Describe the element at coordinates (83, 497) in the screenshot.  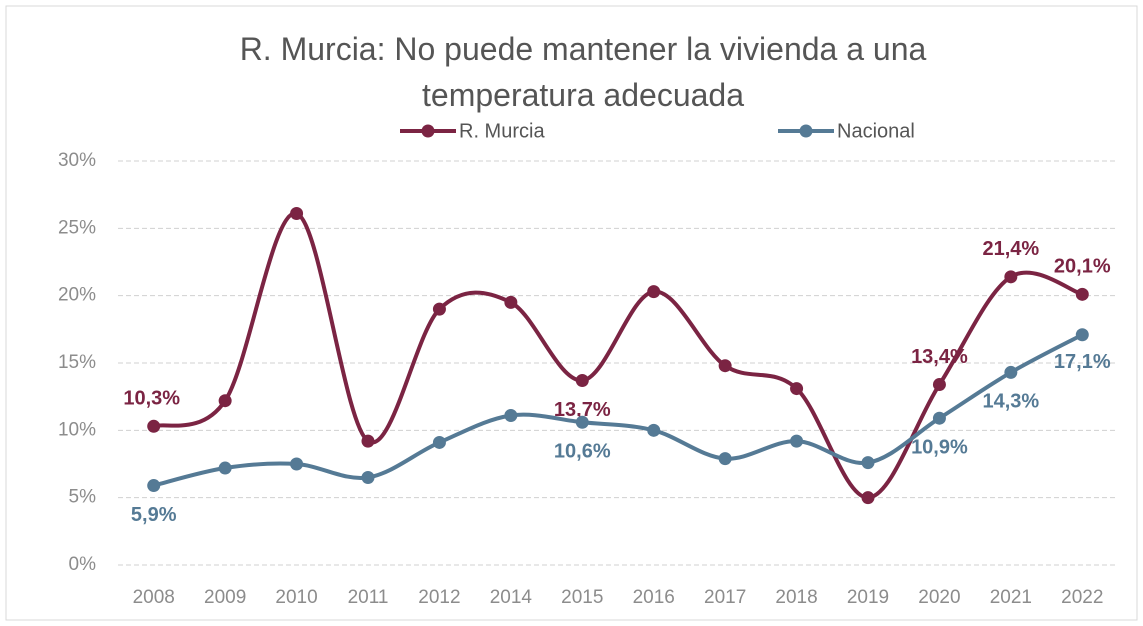
I see `y-tick-label: 5%` at that location.